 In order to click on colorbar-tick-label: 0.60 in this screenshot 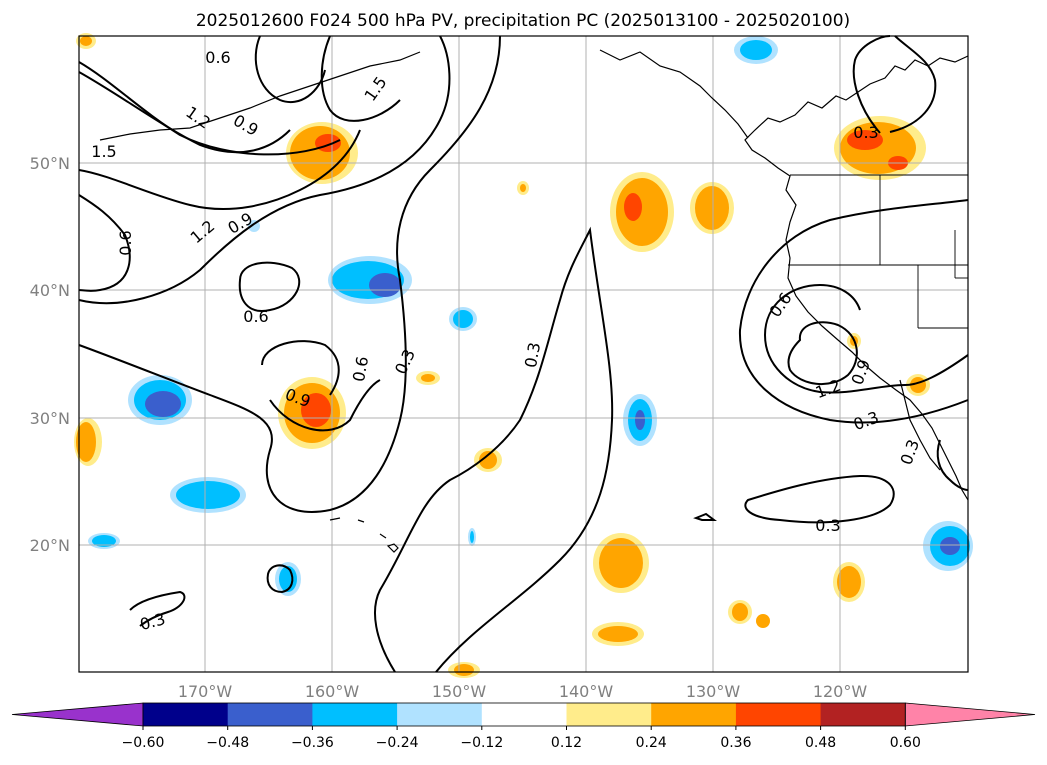, I will do `click(905, 743)`.